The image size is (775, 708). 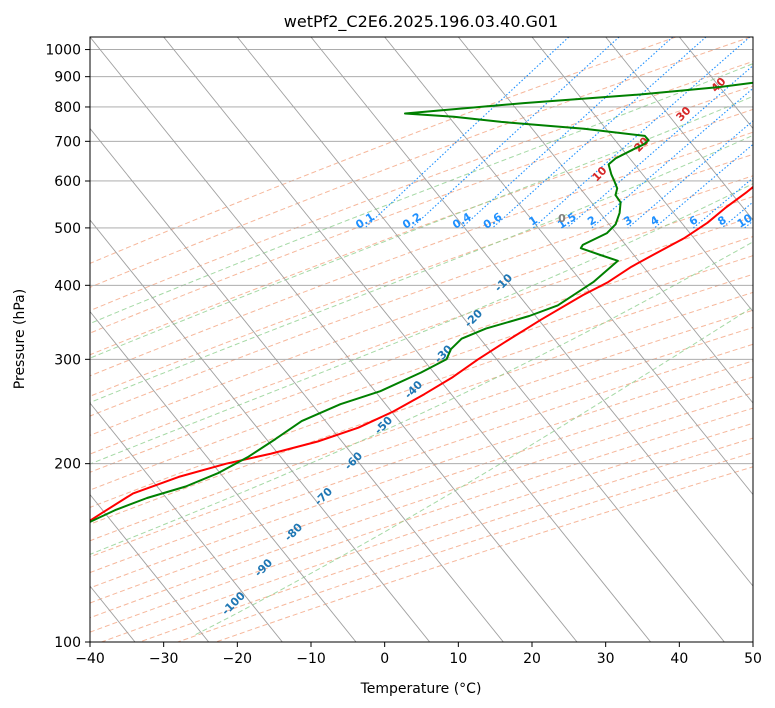 What do you see at coordinates (293, 531) in the screenshot?
I see `moist-adiabat-label: -80` at bounding box center [293, 531].